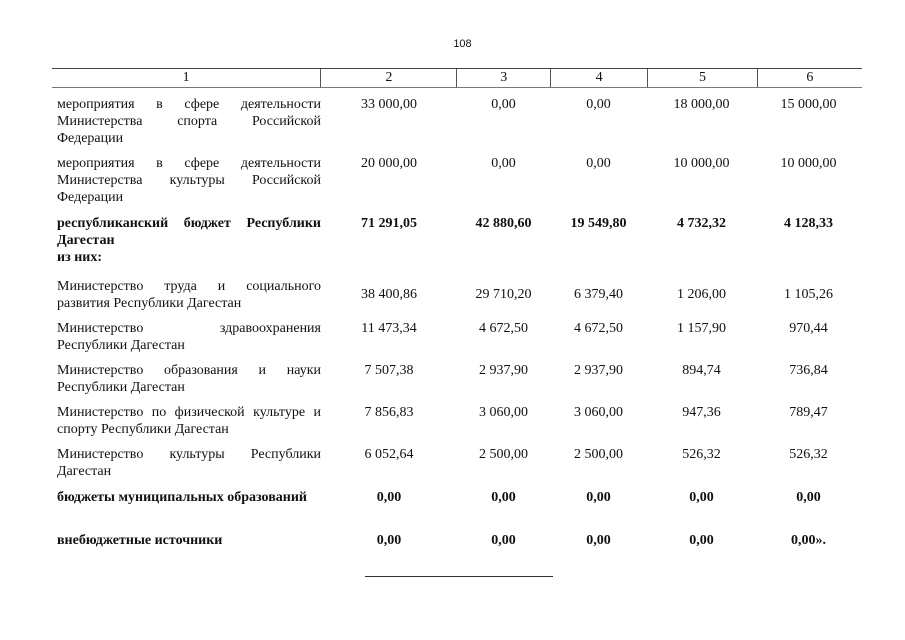  I want to click on row-label: внебюджетные источники, so click(186, 540).